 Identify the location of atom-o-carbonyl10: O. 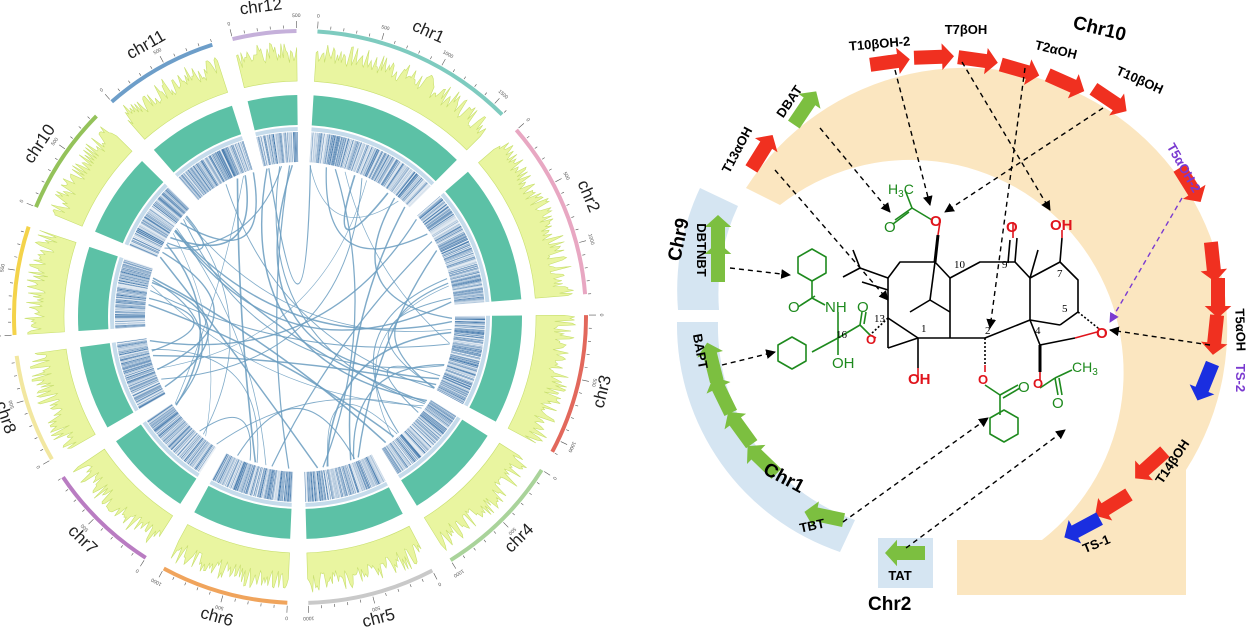
(890, 227).